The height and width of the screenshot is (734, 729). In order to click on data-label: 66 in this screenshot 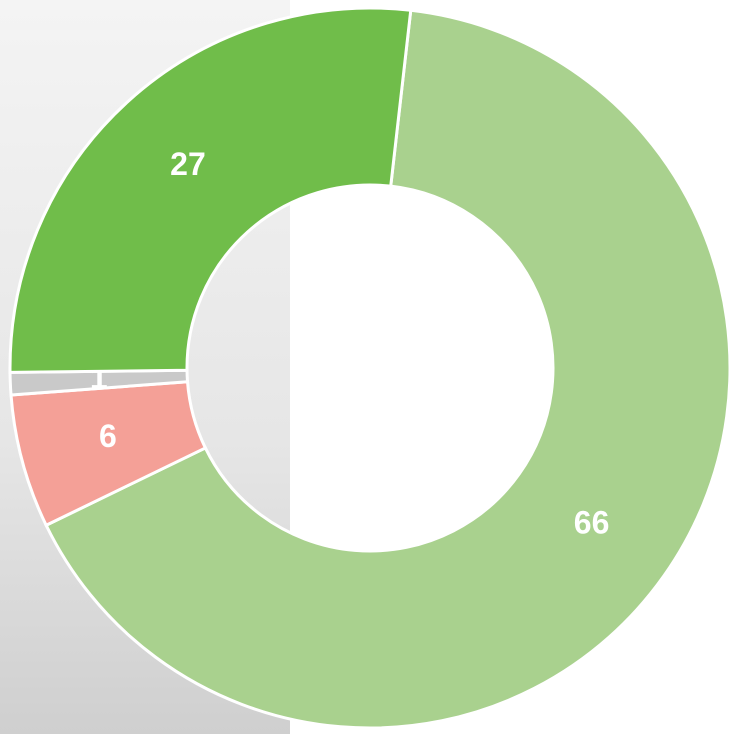, I will do `click(592, 522)`.